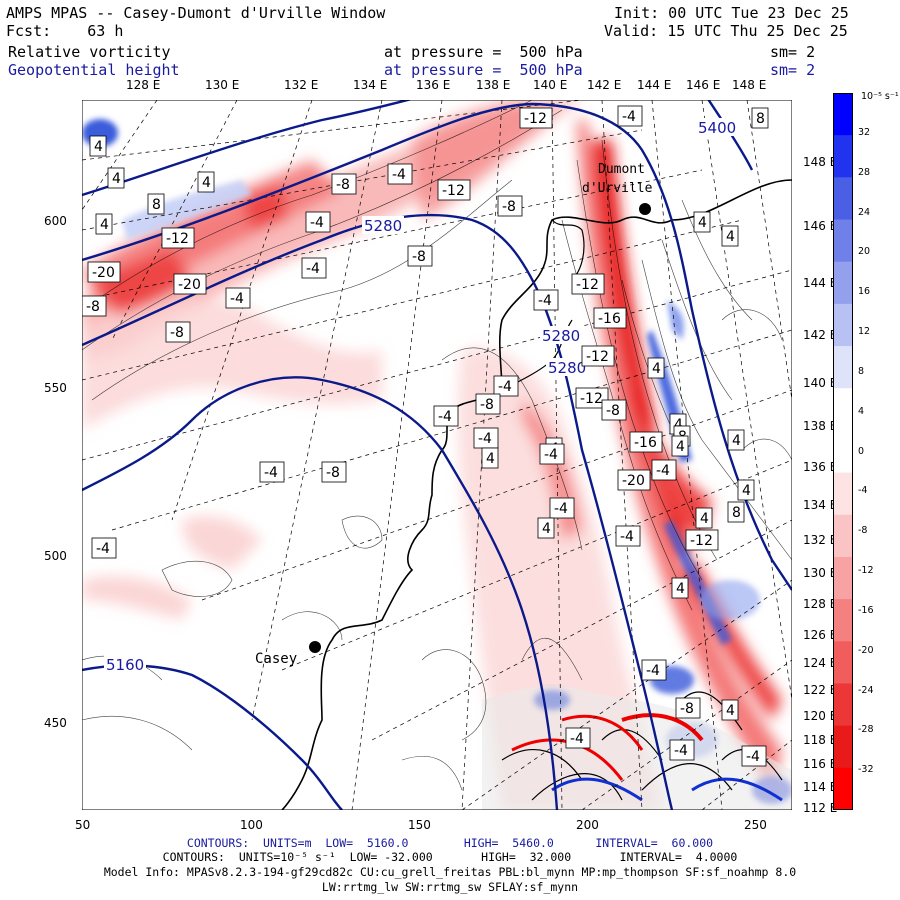 Image resolution: width=900 pixels, height=900 pixels. What do you see at coordinates (880, 96) in the screenshot?
I see `colorbar-units: 10⁻⁵ s⁻¹` at bounding box center [880, 96].